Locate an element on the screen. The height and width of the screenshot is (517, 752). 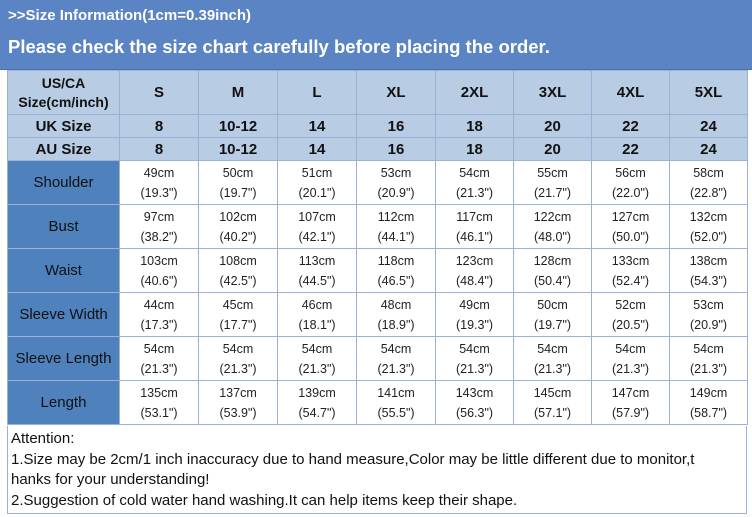
measurement-label-text: Bust is located at coordinates (63, 226).